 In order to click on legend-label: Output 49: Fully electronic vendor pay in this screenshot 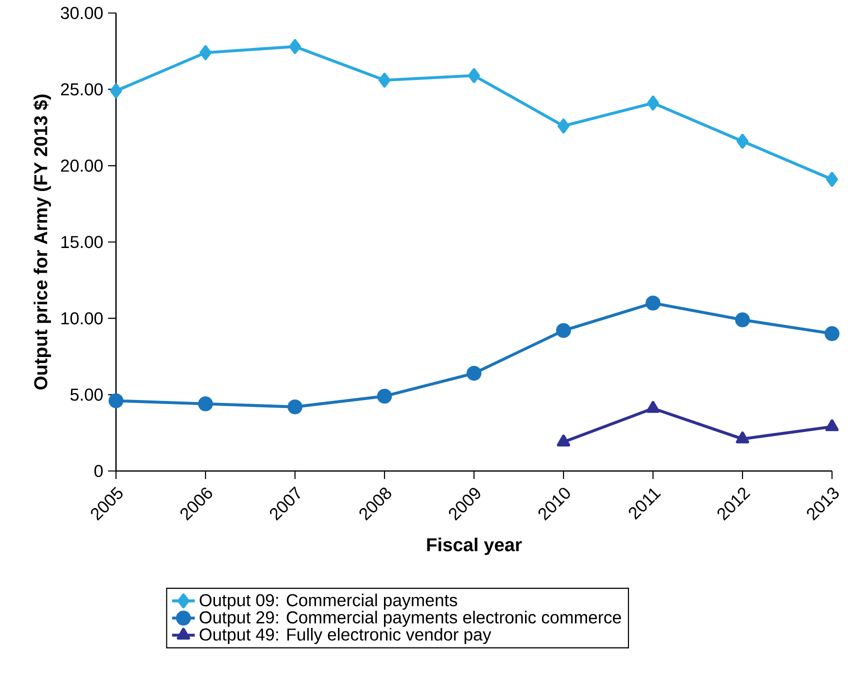, I will do `click(346, 636)`.